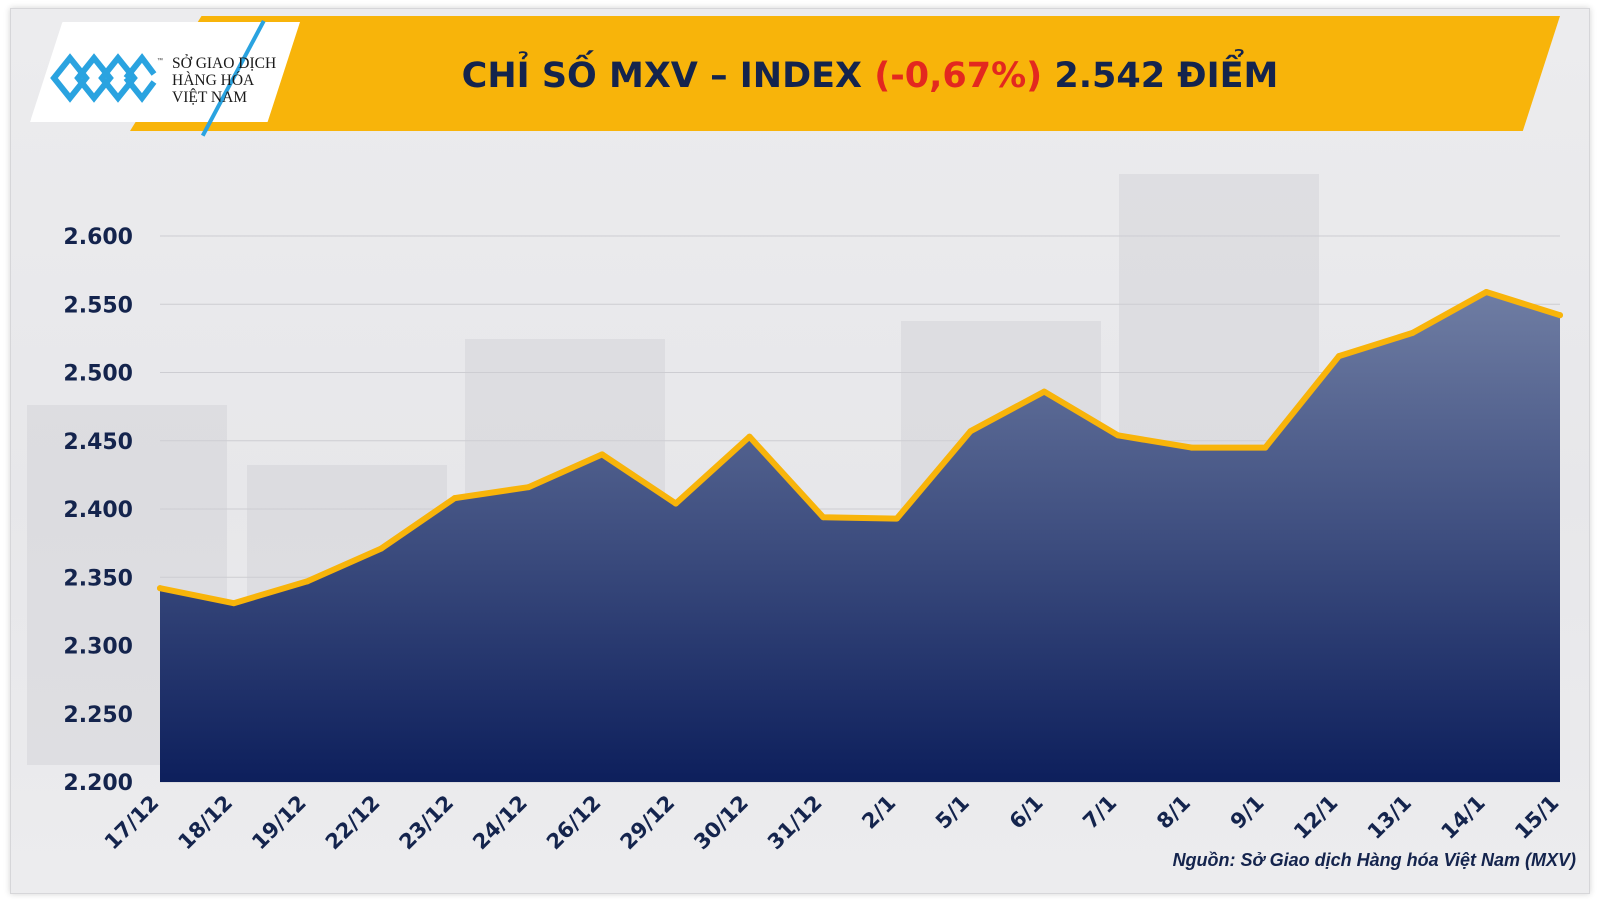 The width and height of the screenshot is (1600, 900). What do you see at coordinates (160, 61) in the screenshot?
I see `logo-trademark: ™` at bounding box center [160, 61].